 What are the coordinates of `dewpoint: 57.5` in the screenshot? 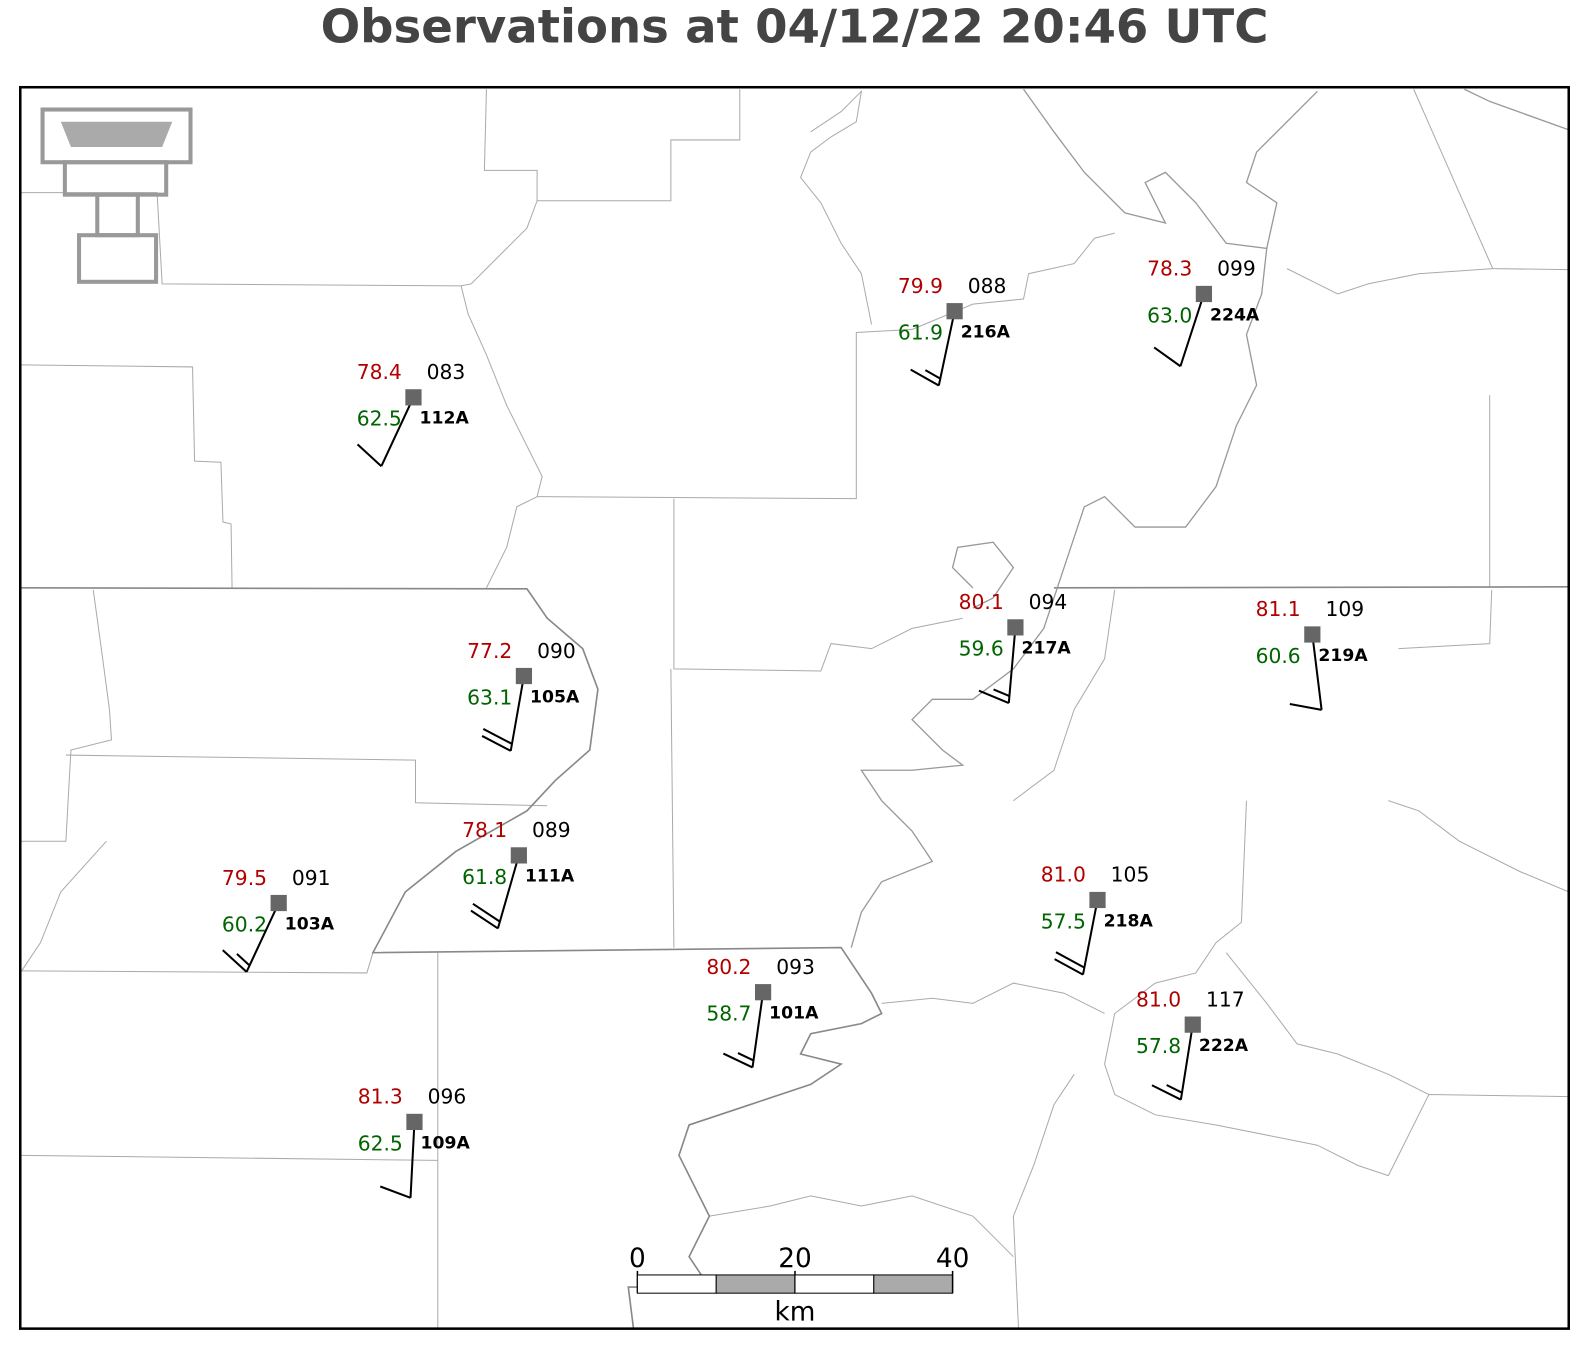 It's located at (1063, 921).